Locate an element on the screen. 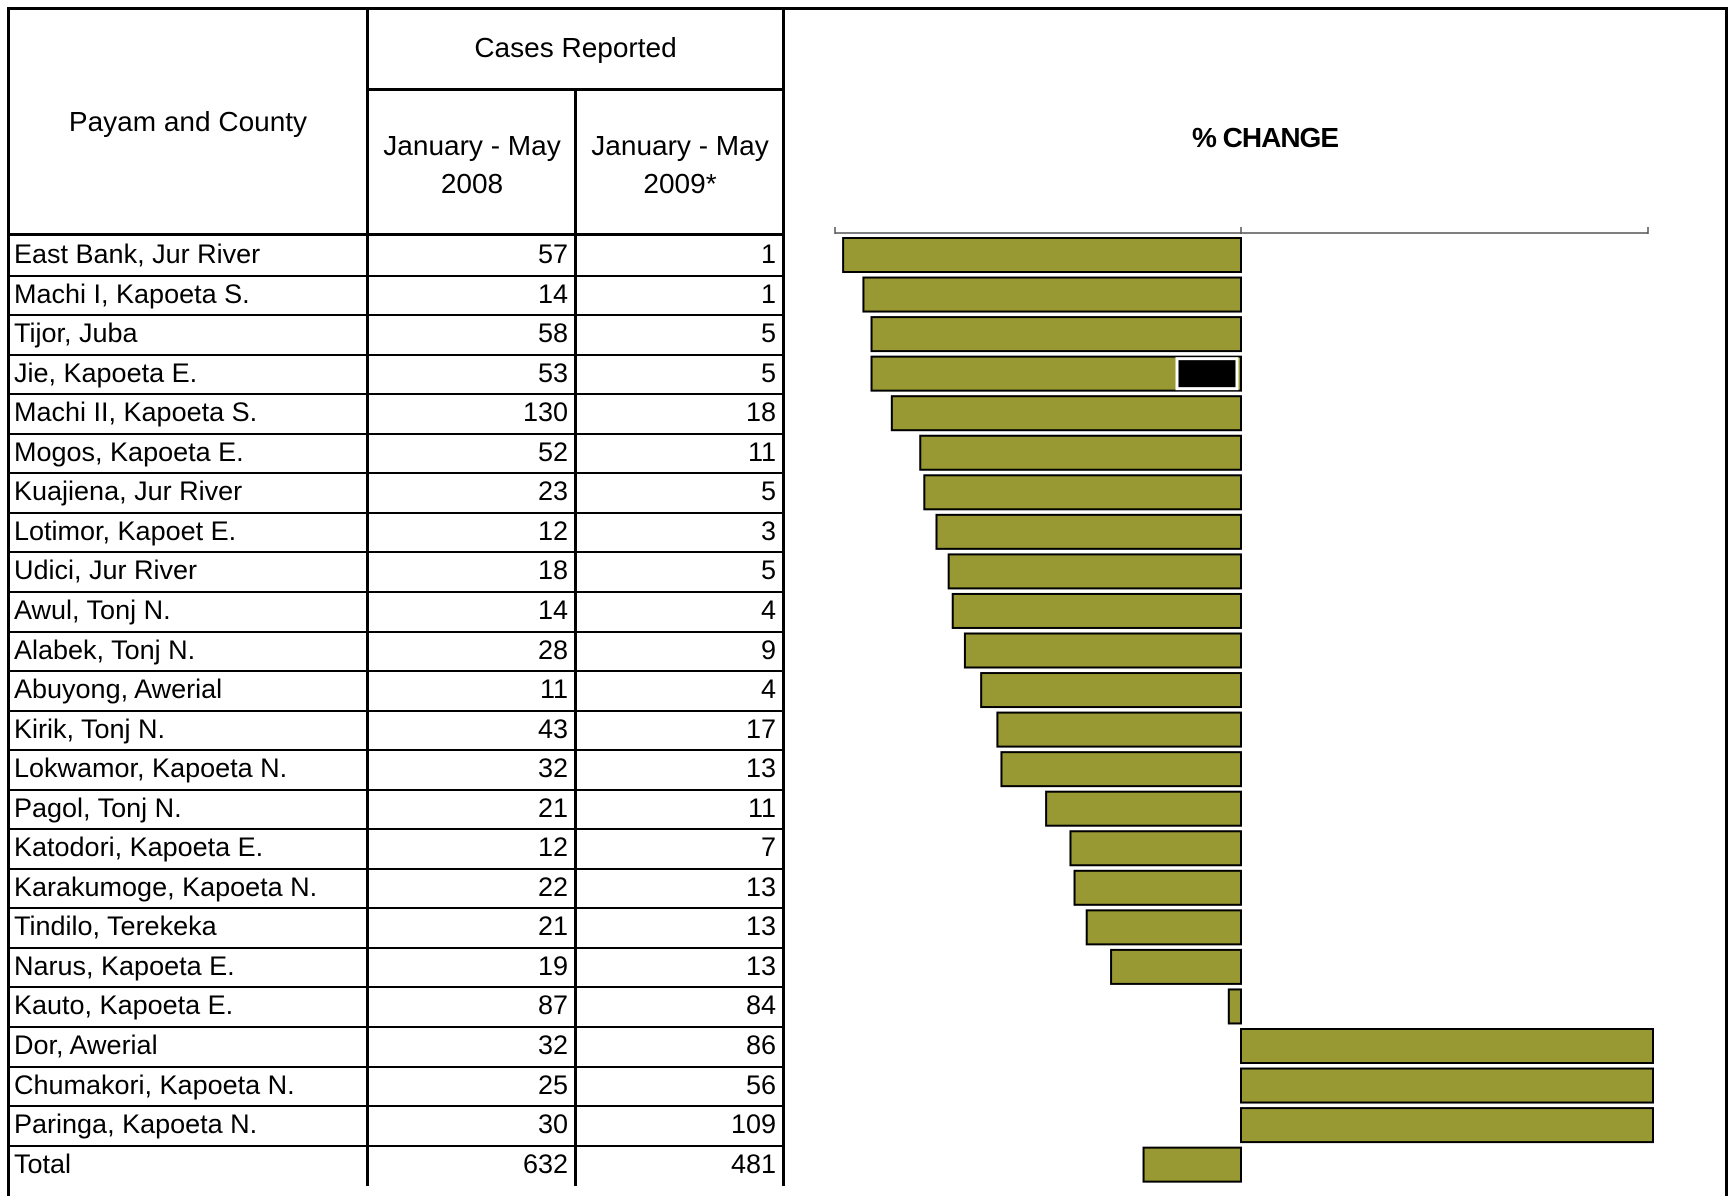 The image size is (1730, 1201). cell-2008: 18 is located at coordinates (552, 570).